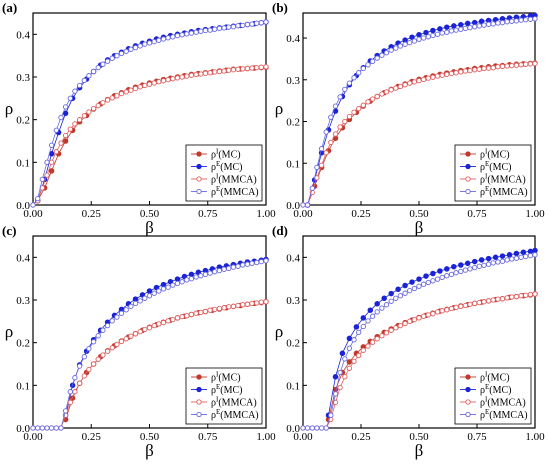 The height and width of the screenshot is (465, 550). Describe the element at coordinates (235, 191) in the screenshot. I see `legend-label: ρE(MMCA)` at that location.